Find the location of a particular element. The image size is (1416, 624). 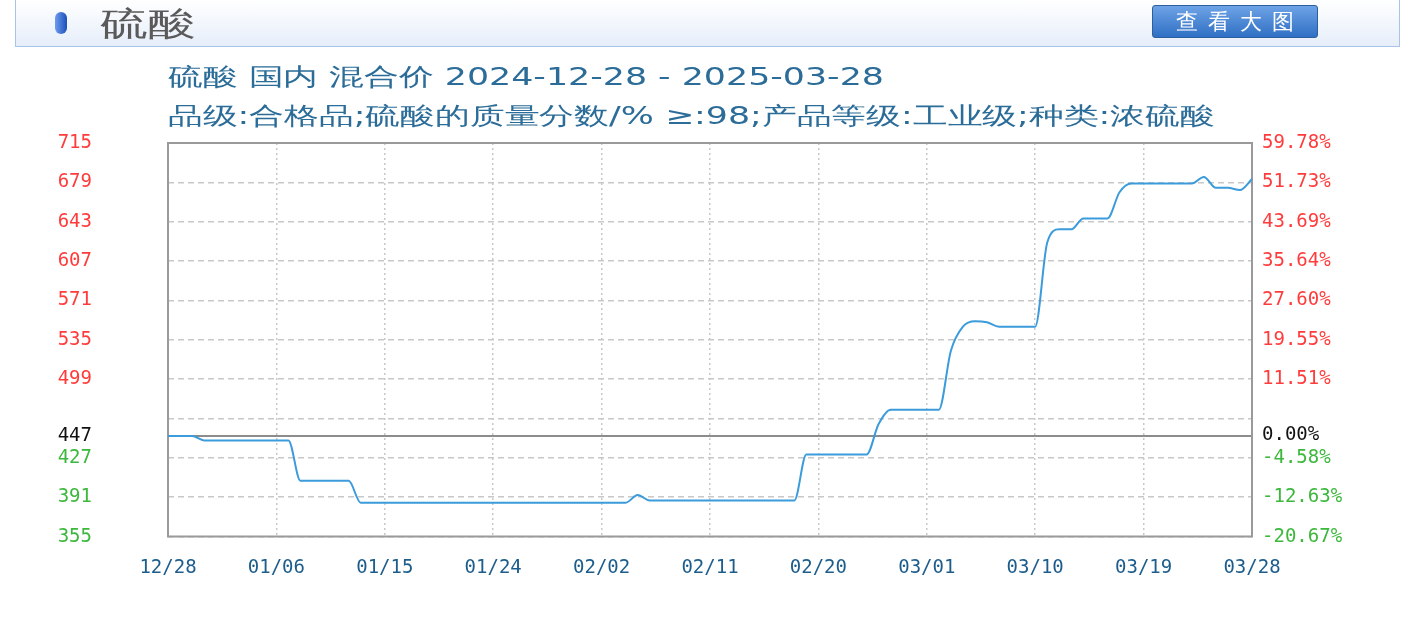

y2-tick-label: 11.51% is located at coordinates (1297, 377).